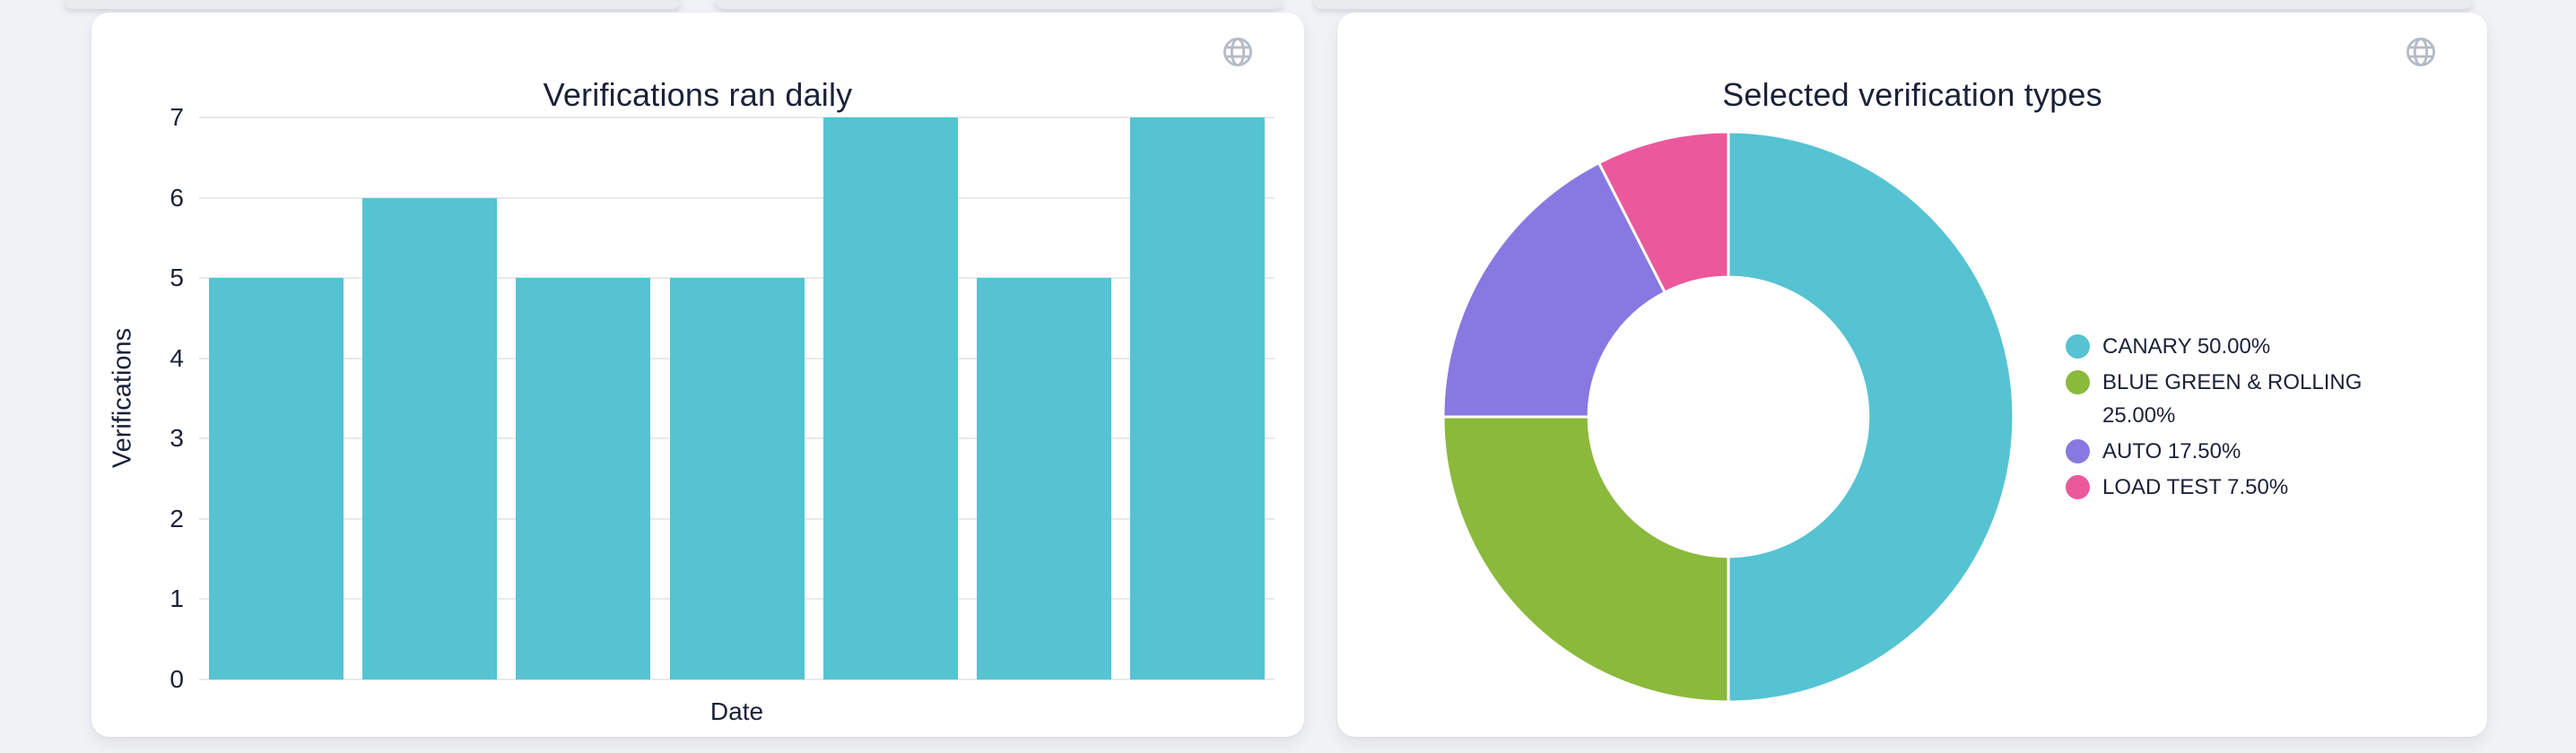  What do you see at coordinates (2195, 487) in the screenshot?
I see `legend-label: LOAD TEST 7.50%` at bounding box center [2195, 487].